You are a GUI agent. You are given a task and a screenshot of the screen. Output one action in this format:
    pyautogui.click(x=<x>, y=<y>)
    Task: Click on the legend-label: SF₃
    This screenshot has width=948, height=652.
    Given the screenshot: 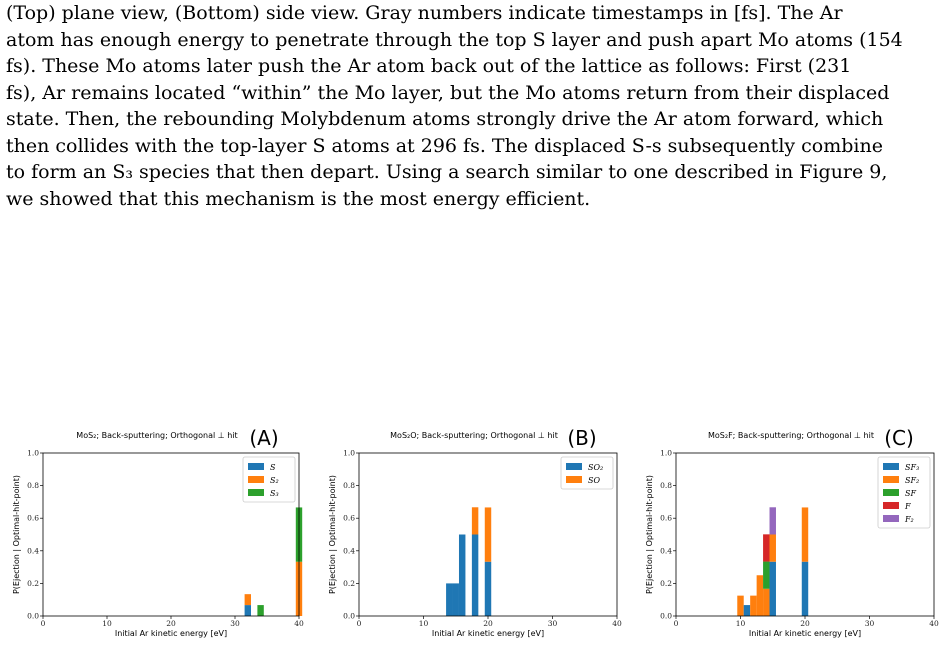 What is the action you would take?
    pyautogui.click(x=912, y=467)
    